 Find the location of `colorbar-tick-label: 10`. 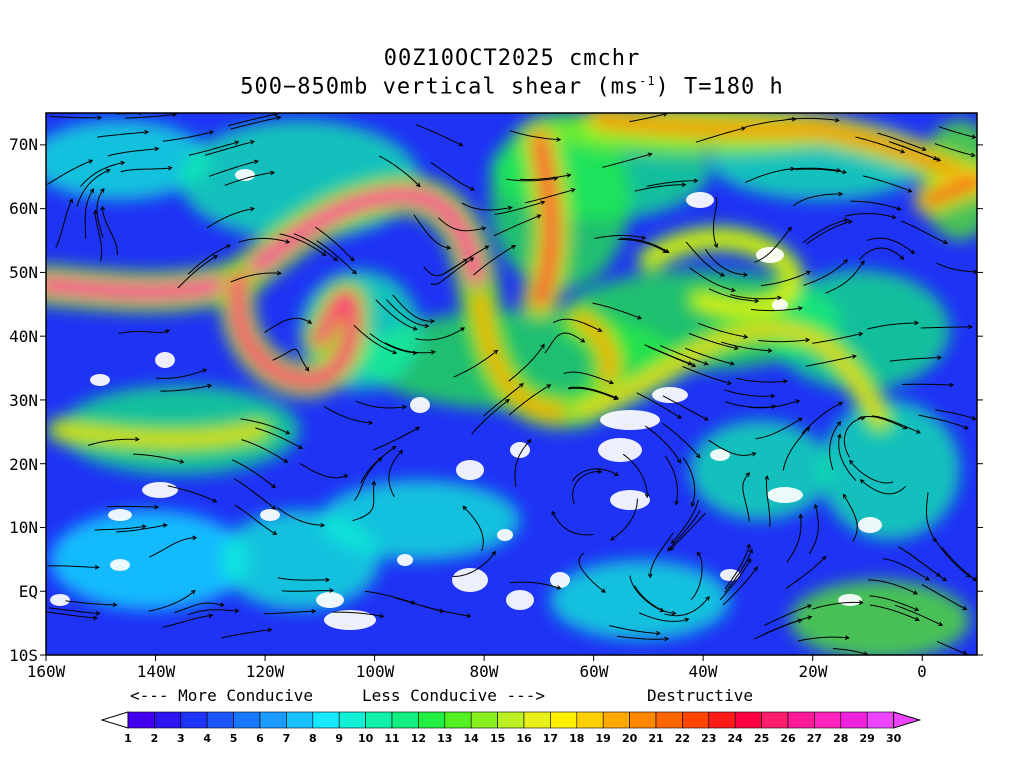

colorbar-tick-label: 10 is located at coordinates (365, 738).